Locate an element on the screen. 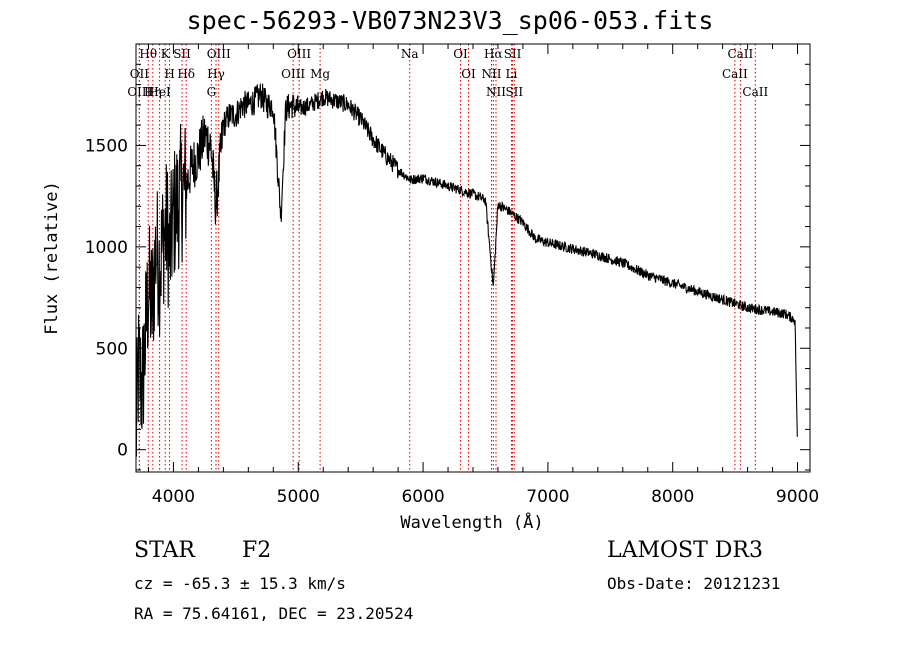  emission-line-label: Na is located at coordinates (410, 54).